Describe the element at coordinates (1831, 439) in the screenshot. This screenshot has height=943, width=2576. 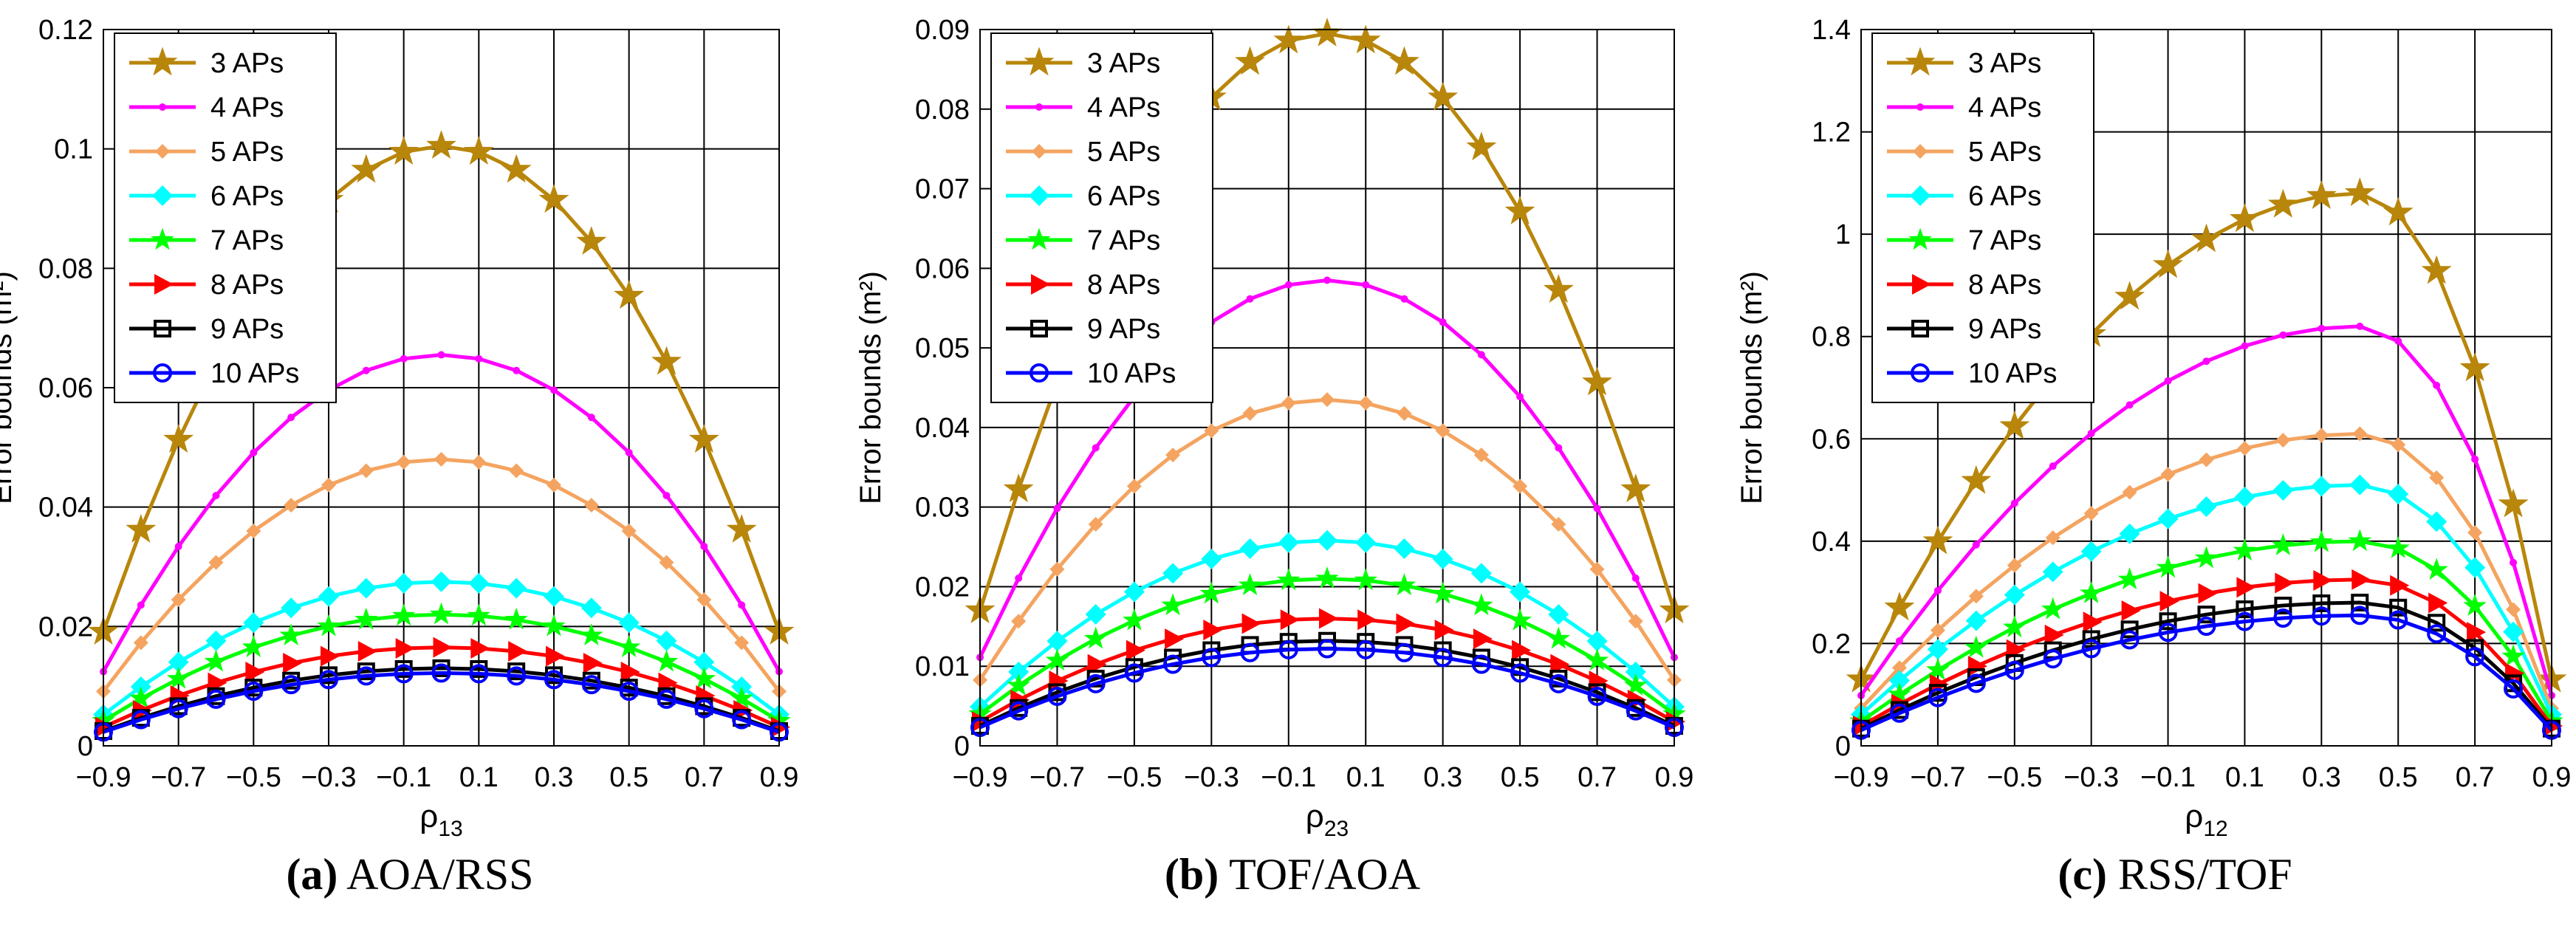
I see `y-tick-label: 0.6` at that location.